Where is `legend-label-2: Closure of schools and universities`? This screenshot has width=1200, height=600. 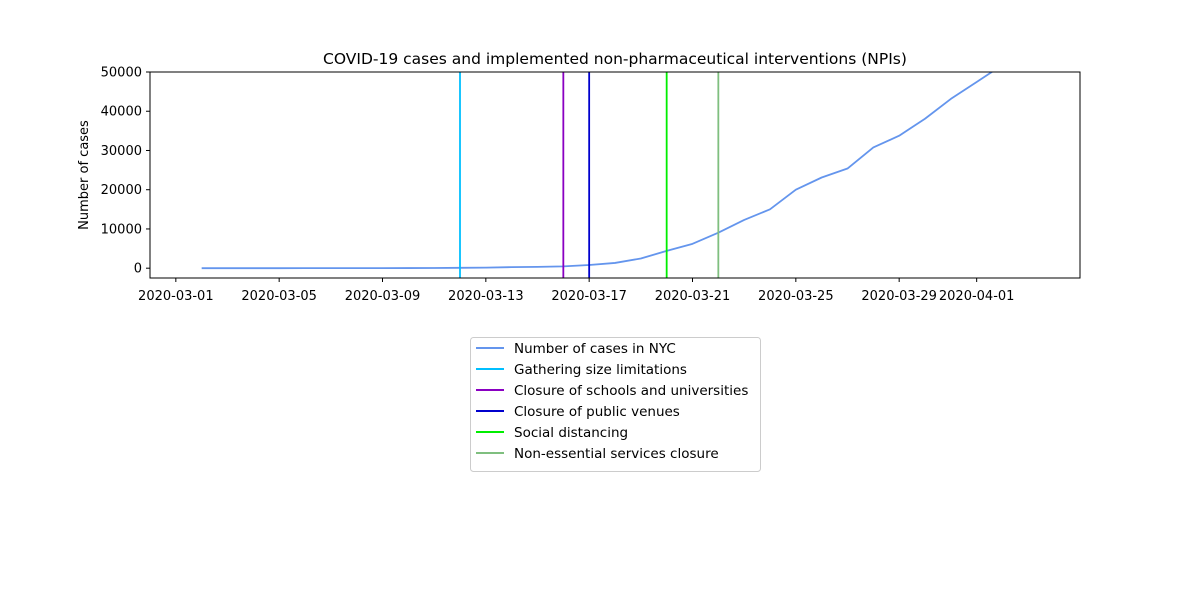 legend-label-2: Closure of schools and universities is located at coordinates (631, 391).